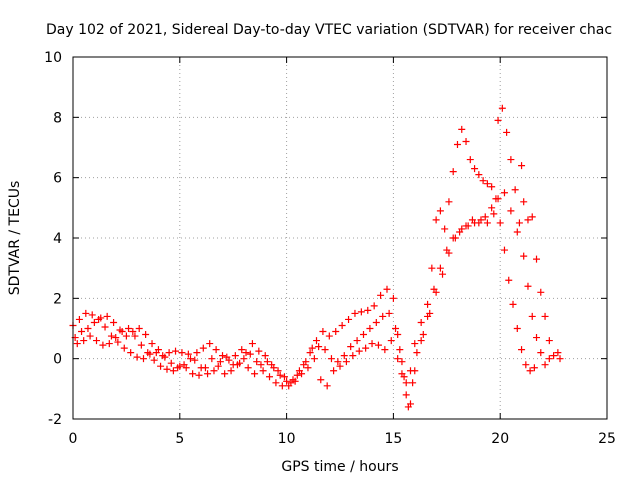  What do you see at coordinates (57, 239) in the screenshot?
I see `y-tick-label: 4` at bounding box center [57, 239].